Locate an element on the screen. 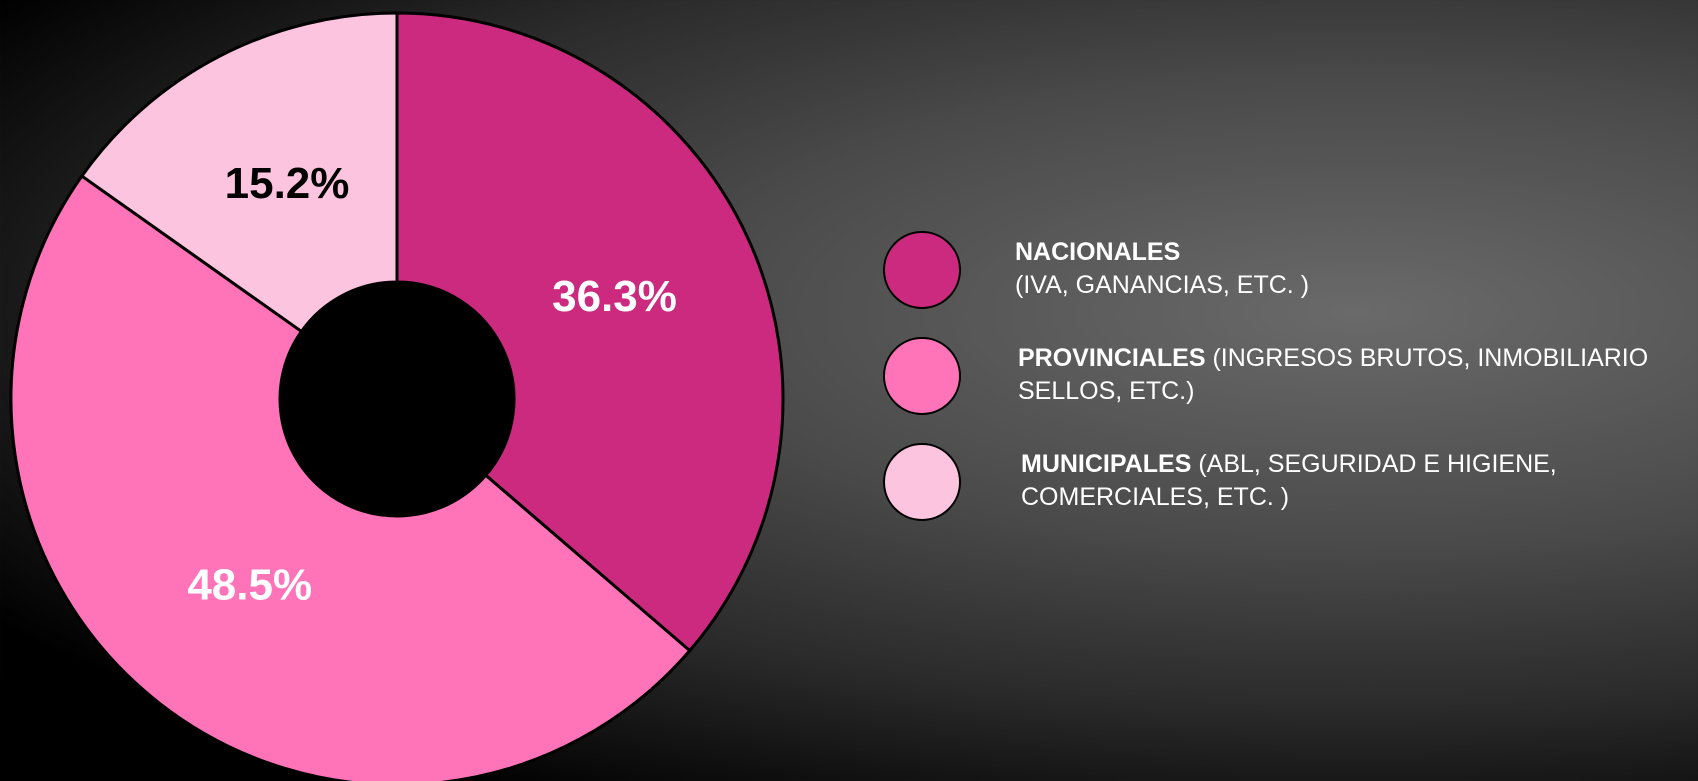  legend-entry: NACIONALES (IVA, GANANCIAS, ETC. ) is located at coordinates (1315, 269).